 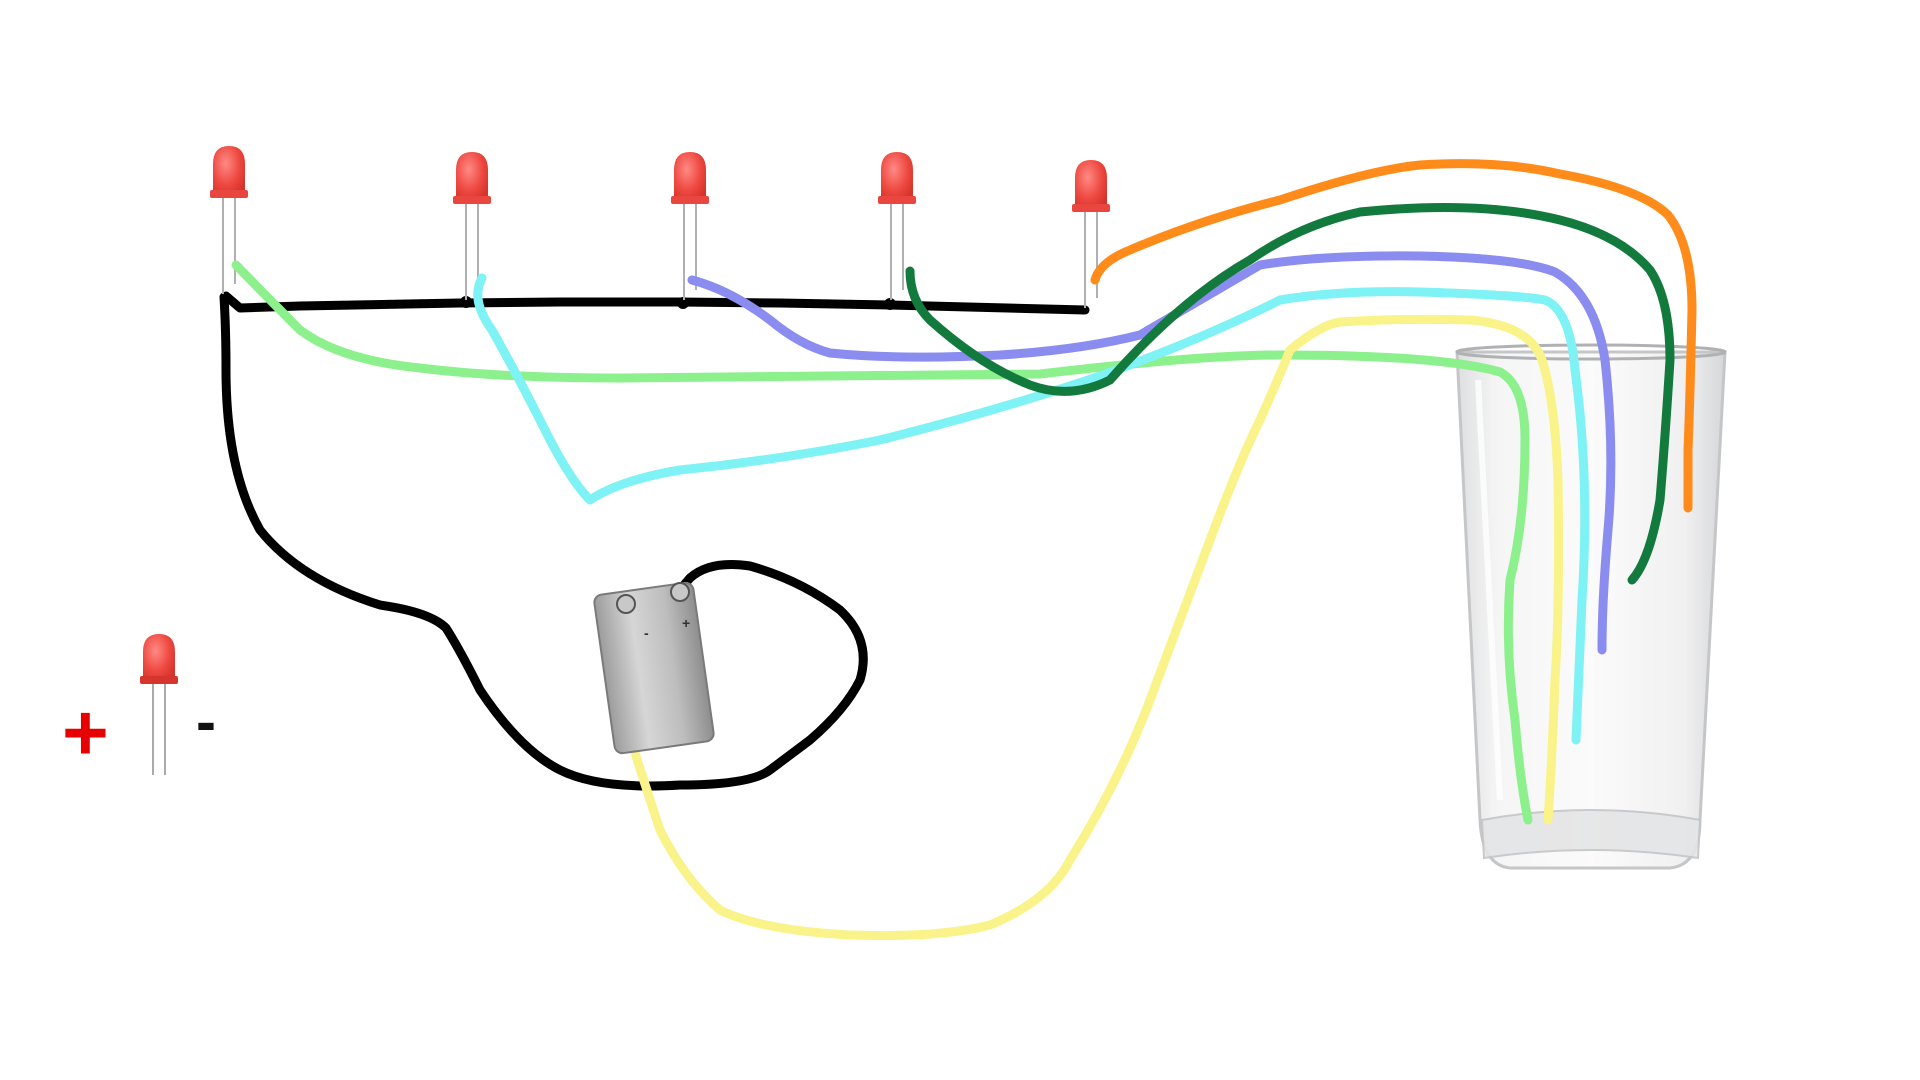 What do you see at coordinates (646, 633) in the screenshot?
I see `battery-neg-label: -` at bounding box center [646, 633].